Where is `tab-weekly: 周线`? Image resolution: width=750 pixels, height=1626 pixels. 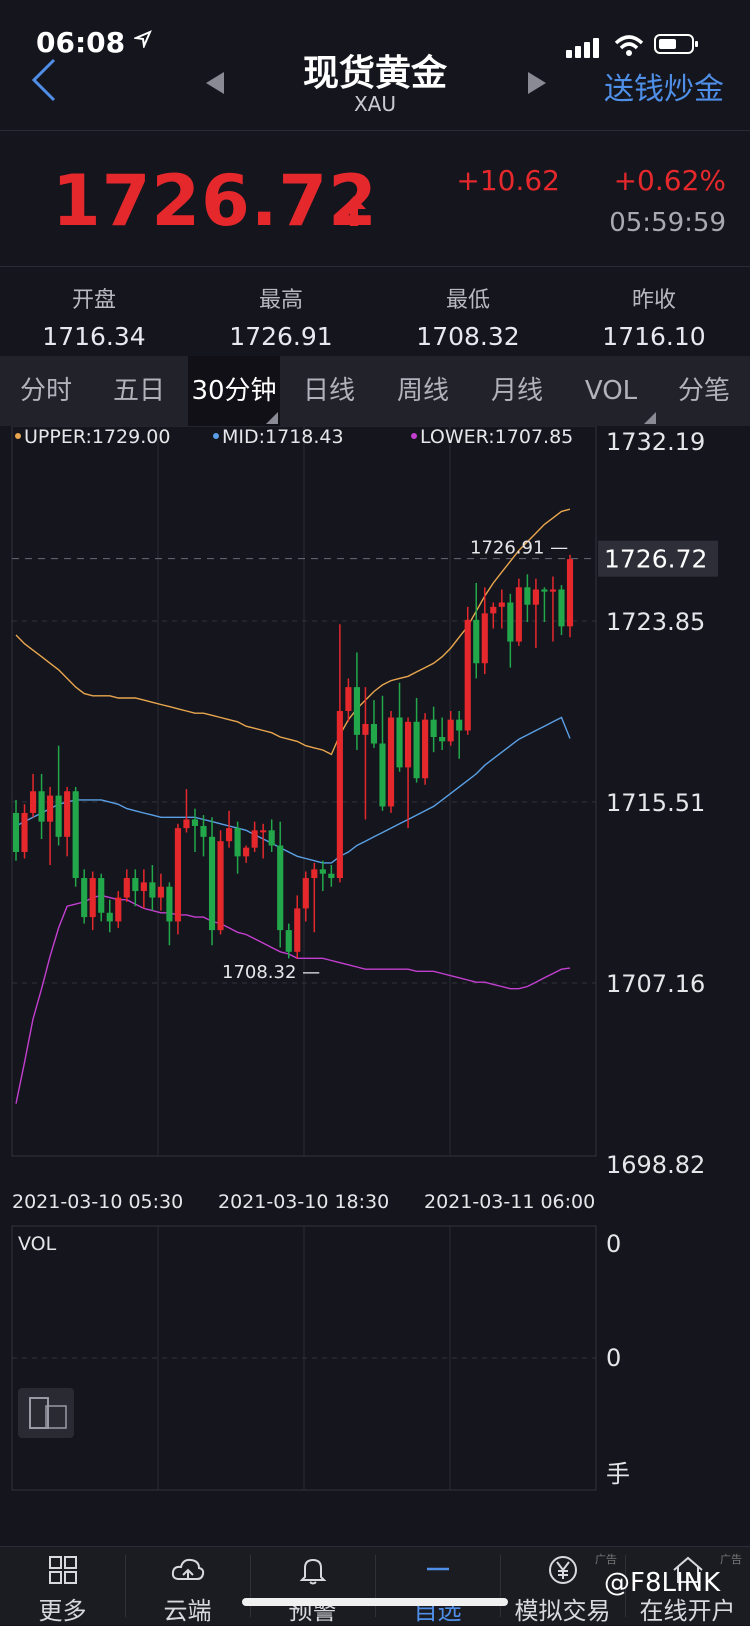 tab-weekly: 周线 is located at coordinates (423, 391).